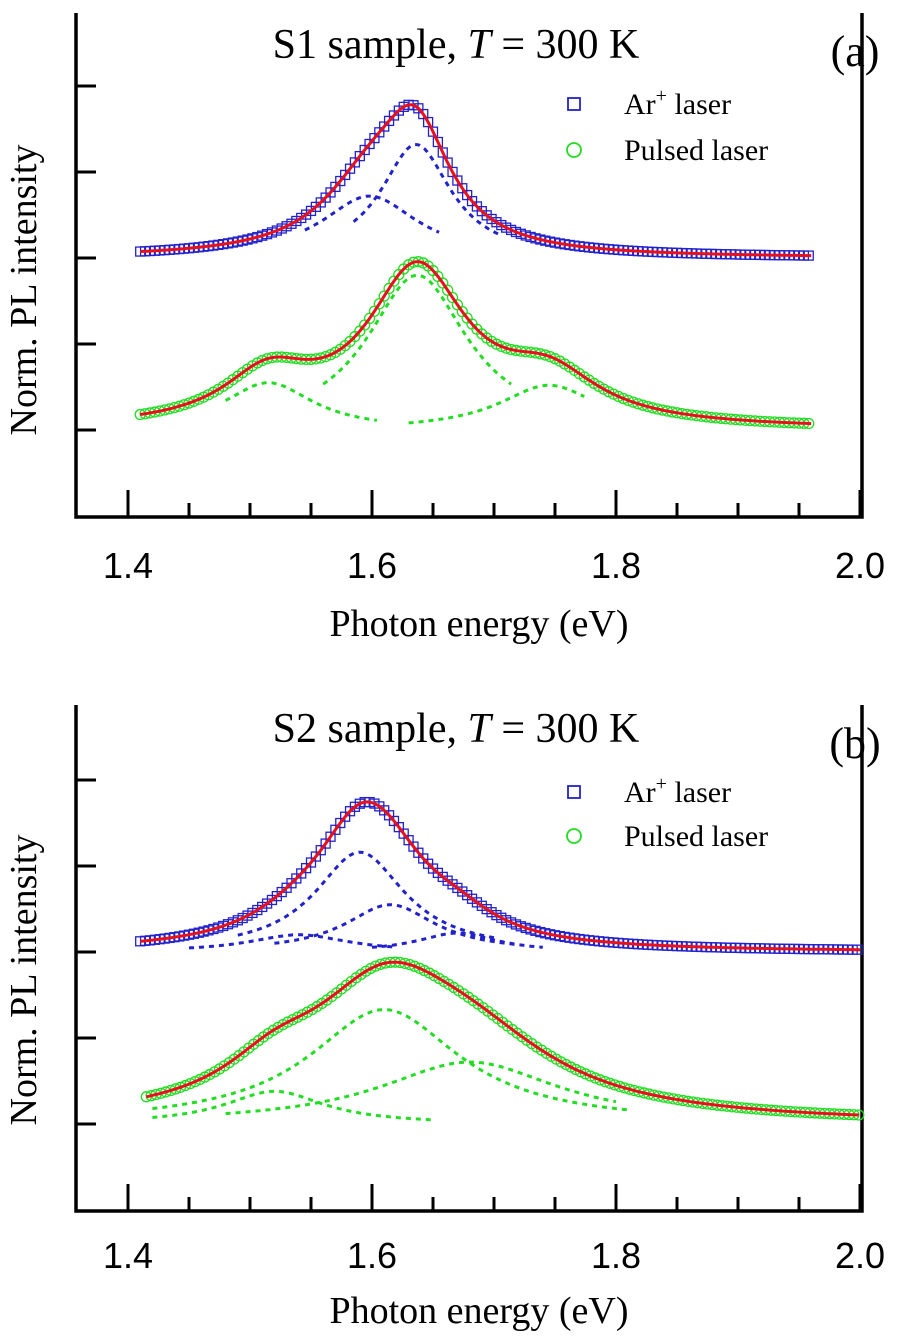  What do you see at coordinates (854, 743) in the screenshot?
I see `panel-label: (b)` at bounding box center [854, 743].